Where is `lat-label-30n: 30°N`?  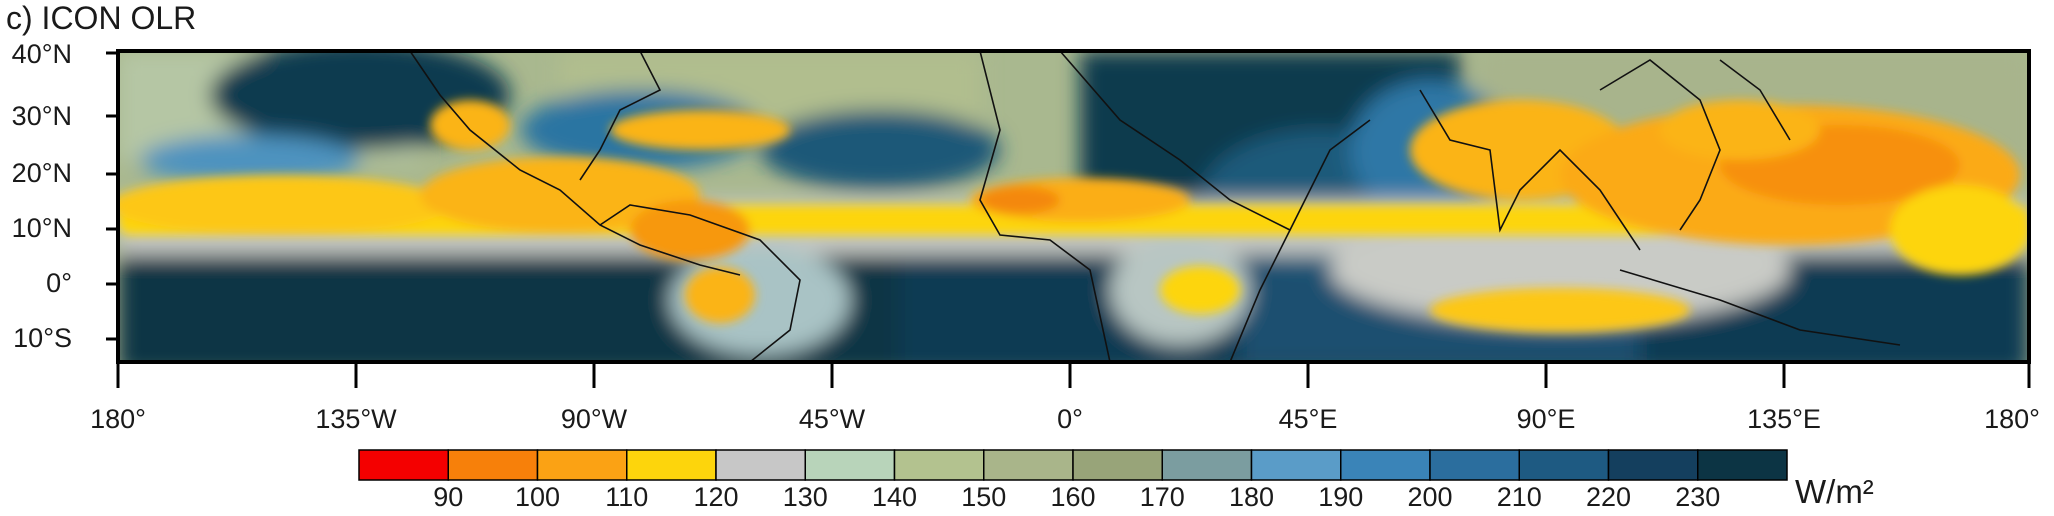 lat-label-30n: 30°N is located at coordinates (41, 116).